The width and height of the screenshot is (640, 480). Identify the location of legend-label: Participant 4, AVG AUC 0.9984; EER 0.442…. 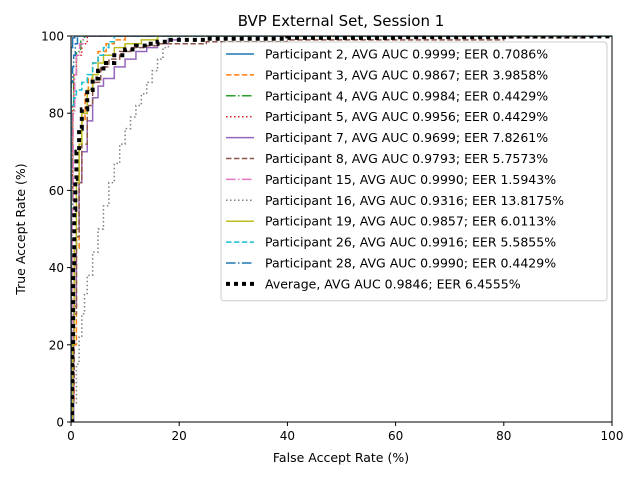
(406, 95).